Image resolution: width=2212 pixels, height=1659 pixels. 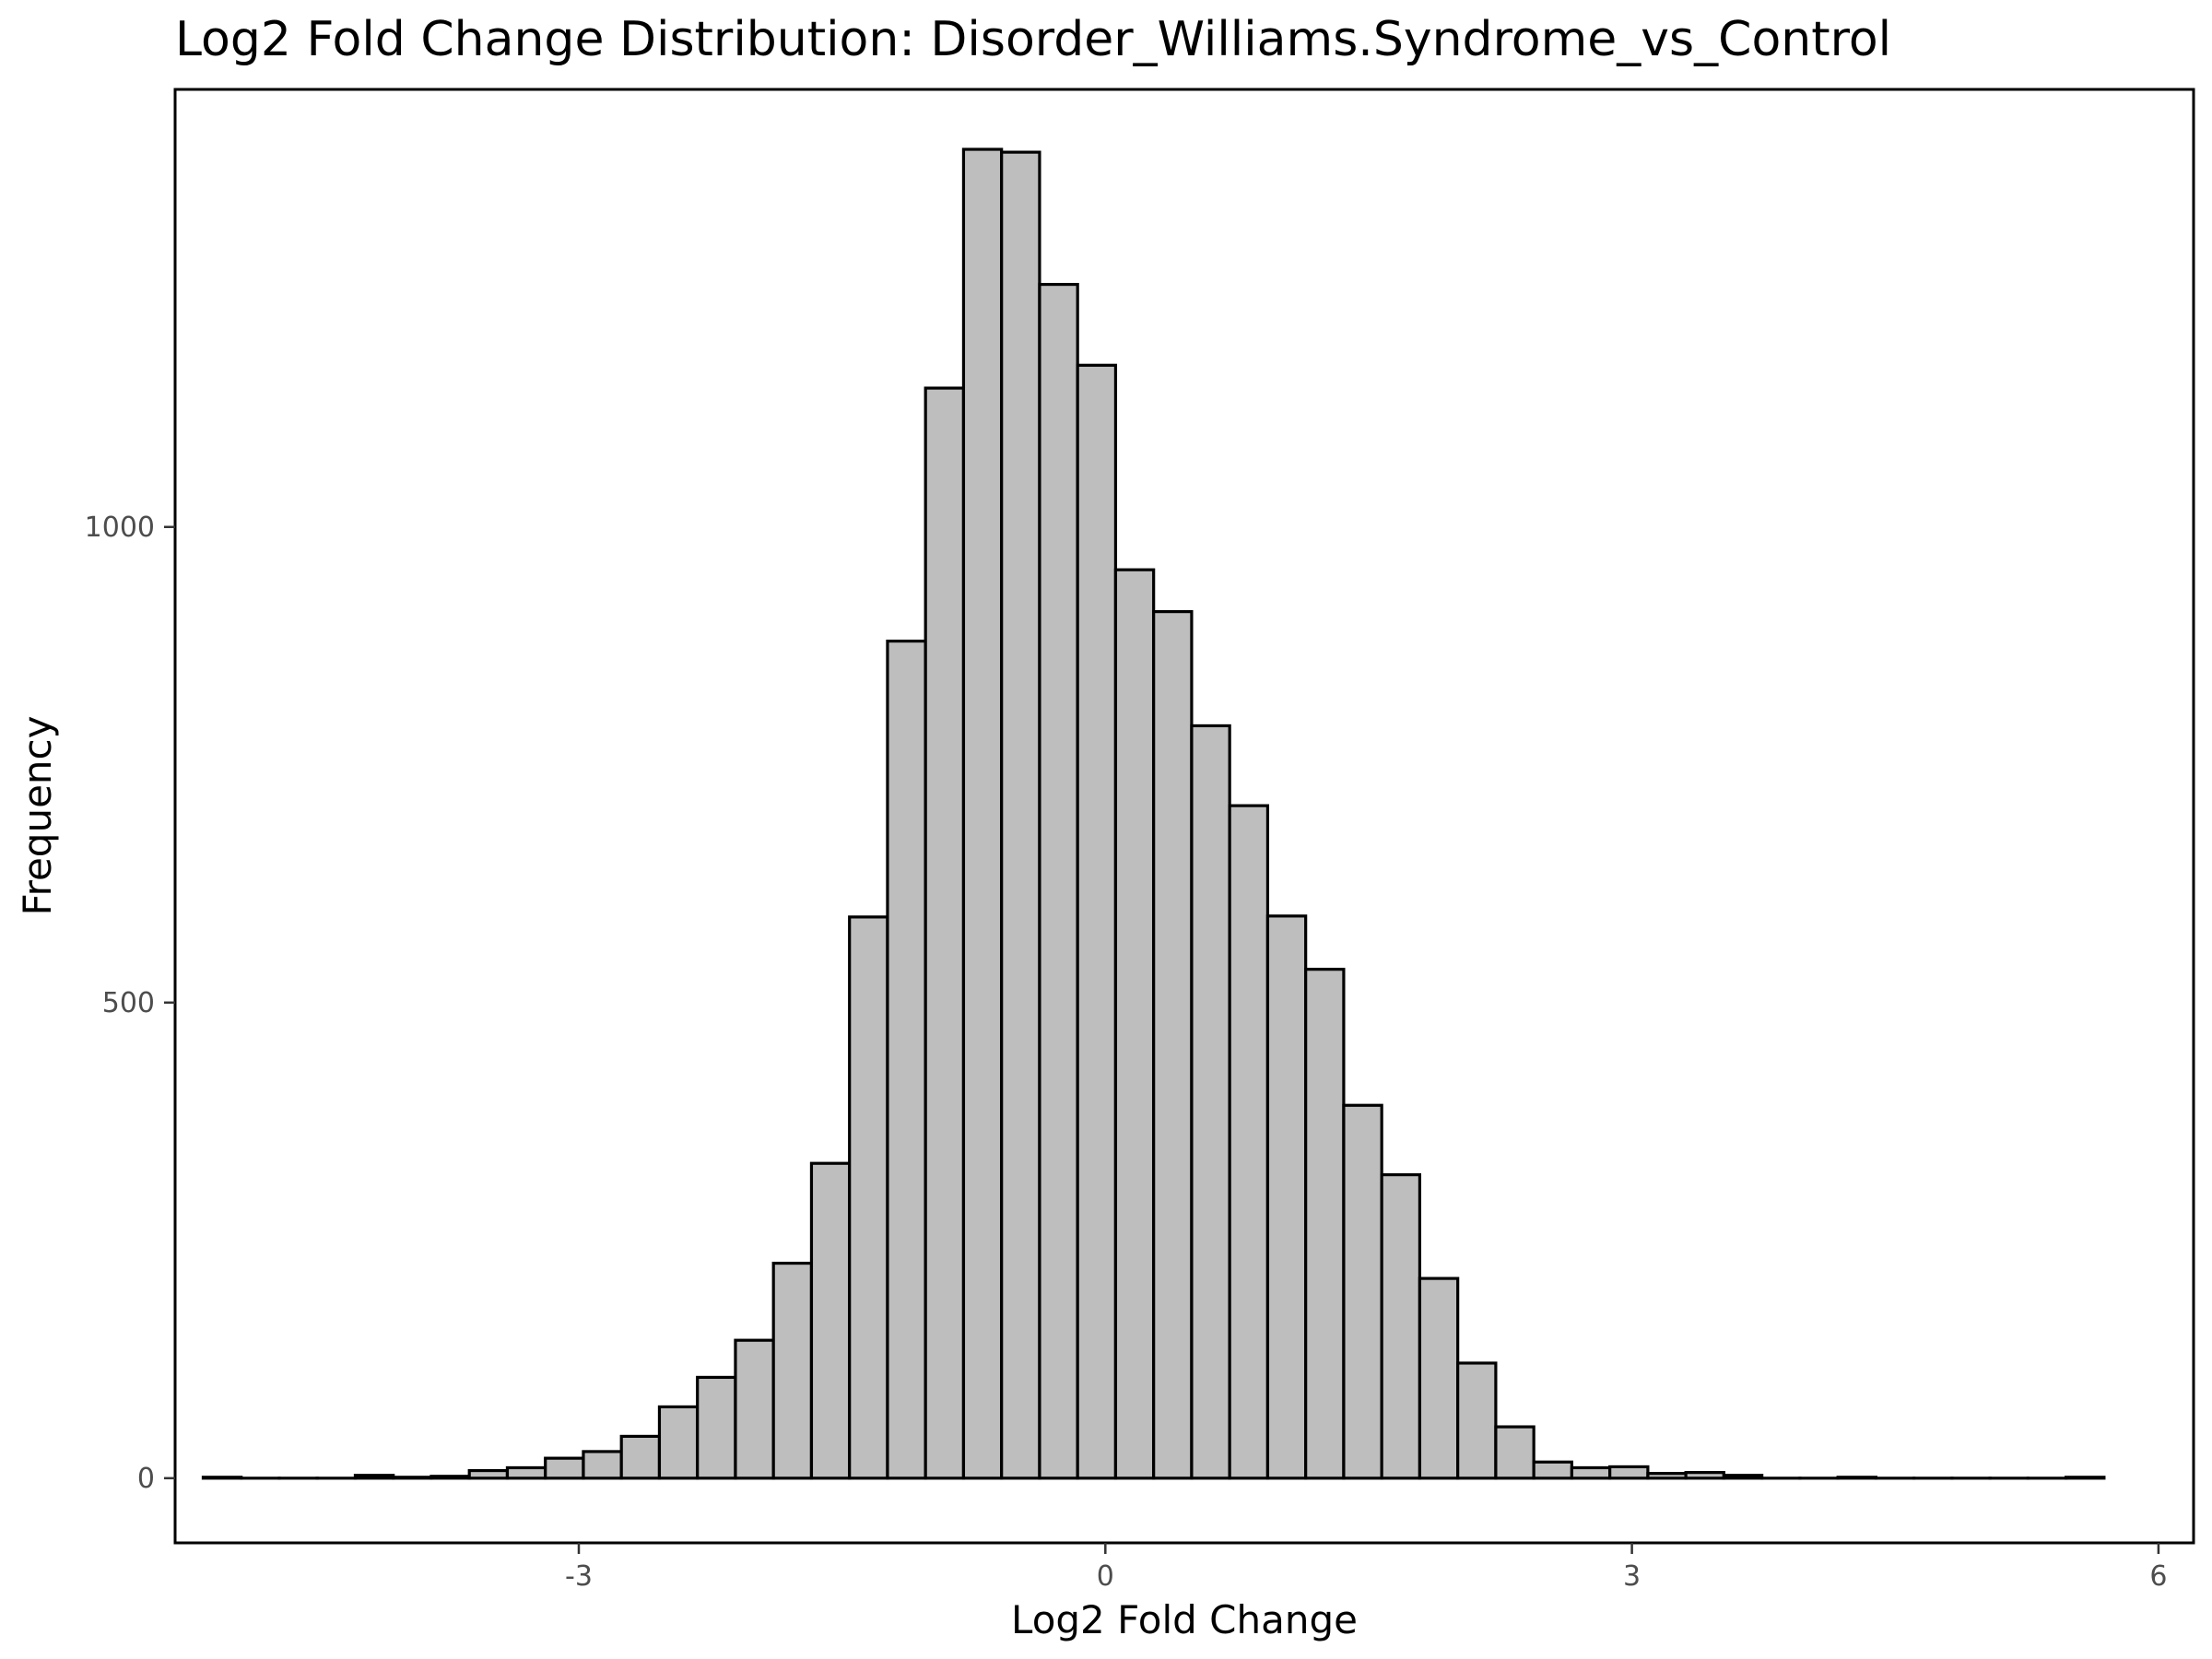 I want to click on x-tick-label: -3, so click(x=579, y=1576).